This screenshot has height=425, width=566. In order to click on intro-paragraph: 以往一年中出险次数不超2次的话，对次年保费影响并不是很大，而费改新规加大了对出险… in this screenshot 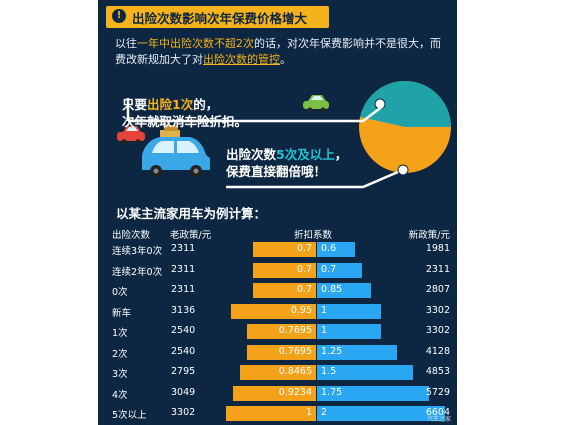, I will do `click(283, 52)`.